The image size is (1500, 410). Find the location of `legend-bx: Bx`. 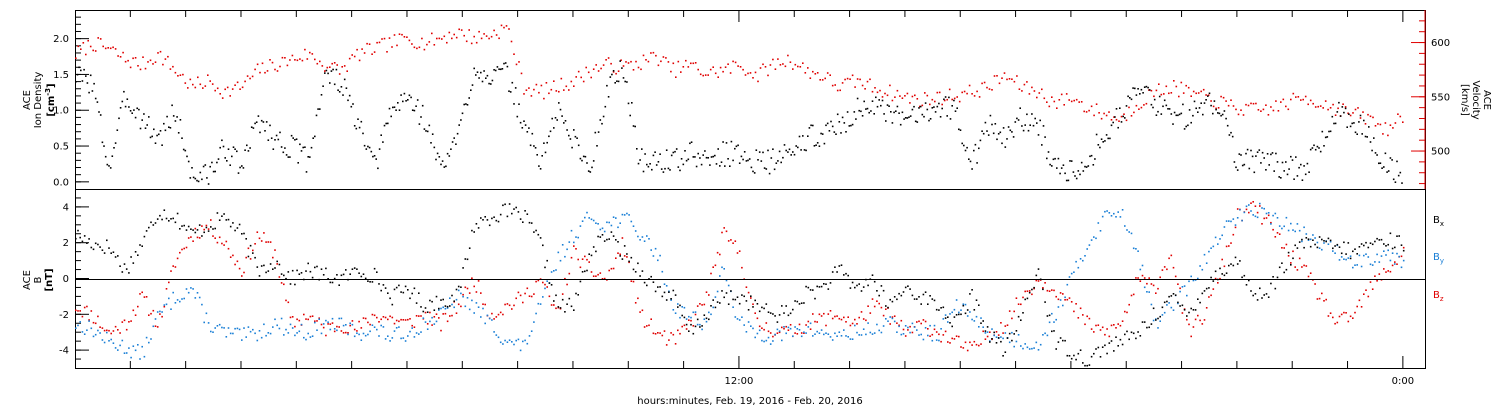

legend-bx: Bx is located at coordinates (1438, 221).